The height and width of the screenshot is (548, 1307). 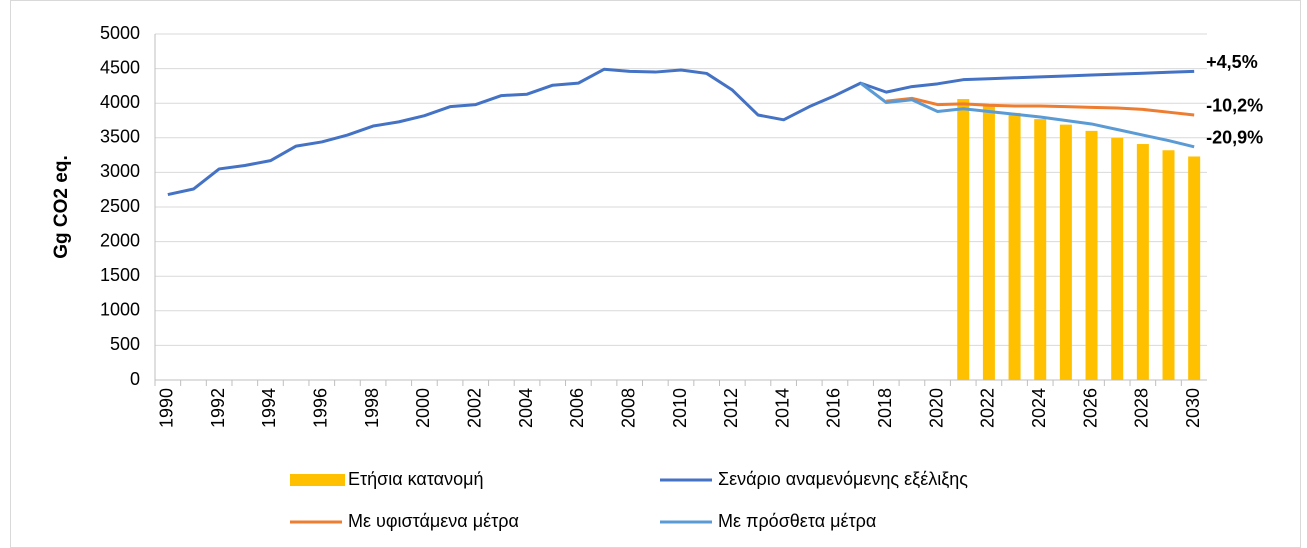 I want to click on x-tick-label: 2022, so click(x=988, y=408).